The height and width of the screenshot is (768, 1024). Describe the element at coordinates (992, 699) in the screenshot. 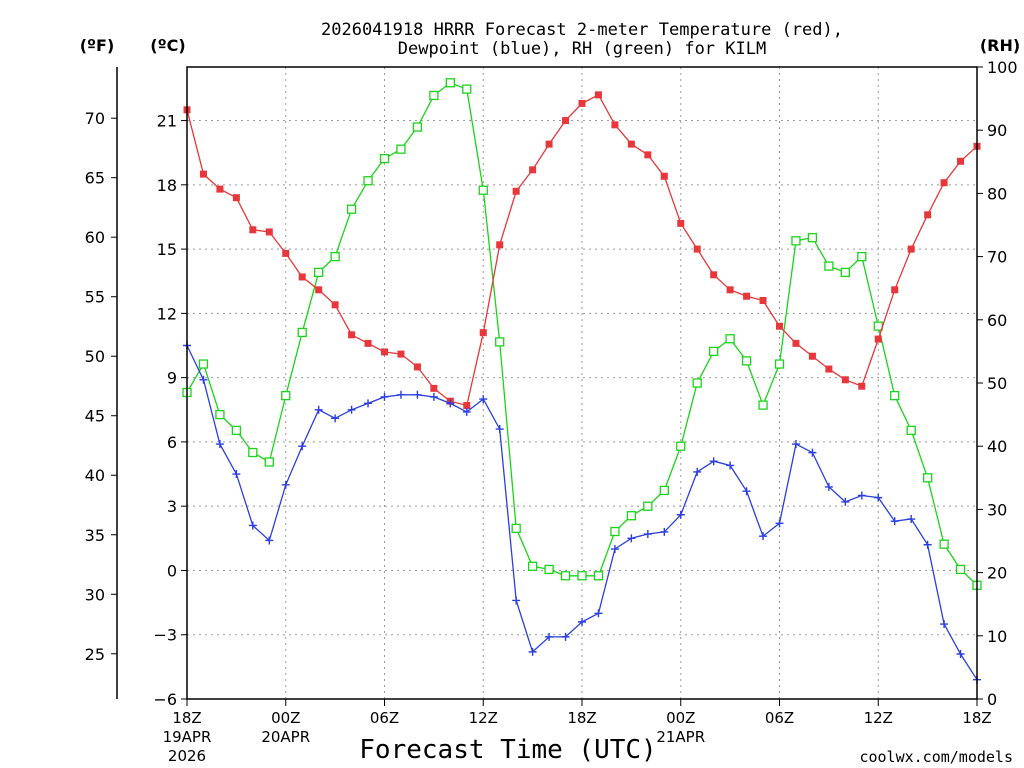

I see `rh-tick-label: 0` at that location.